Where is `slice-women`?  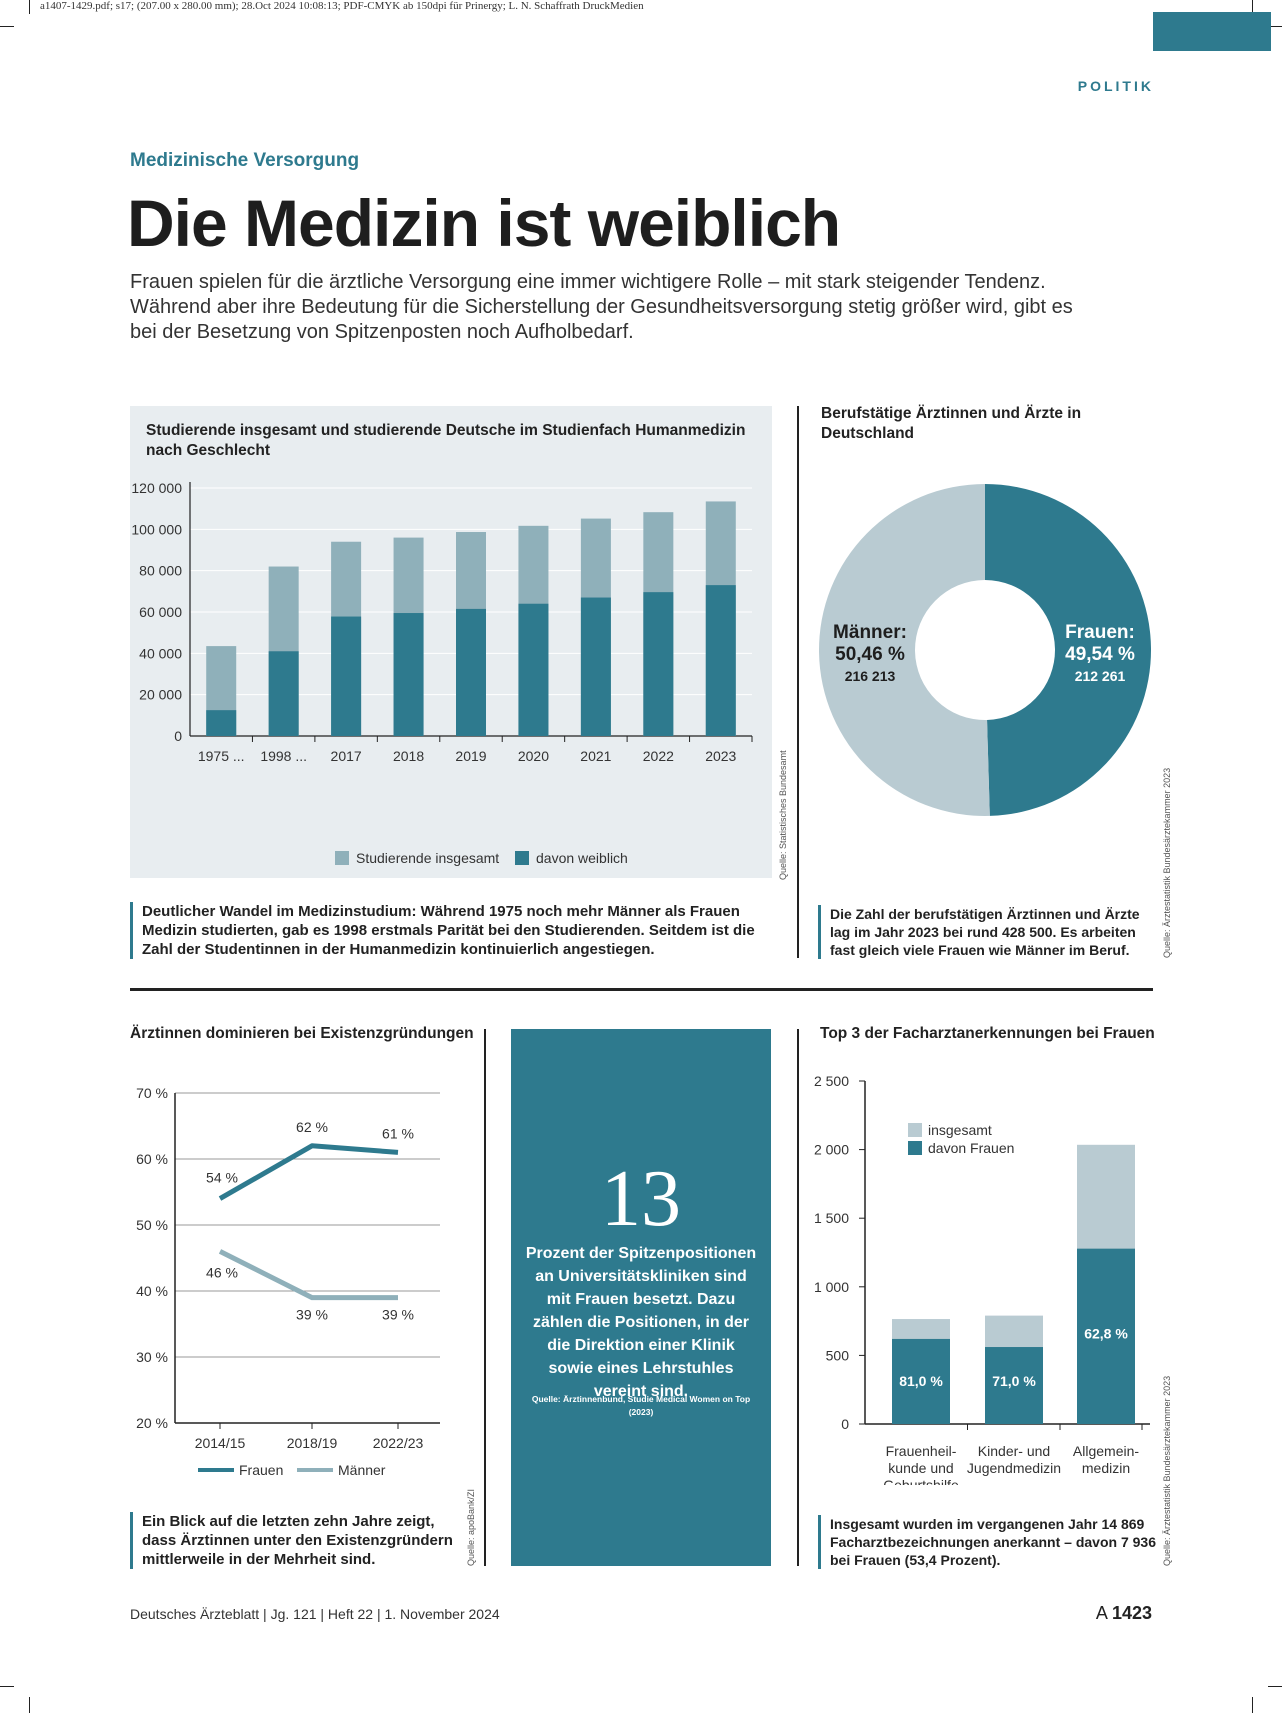 slice-women is located at coordinates (1068, 650).